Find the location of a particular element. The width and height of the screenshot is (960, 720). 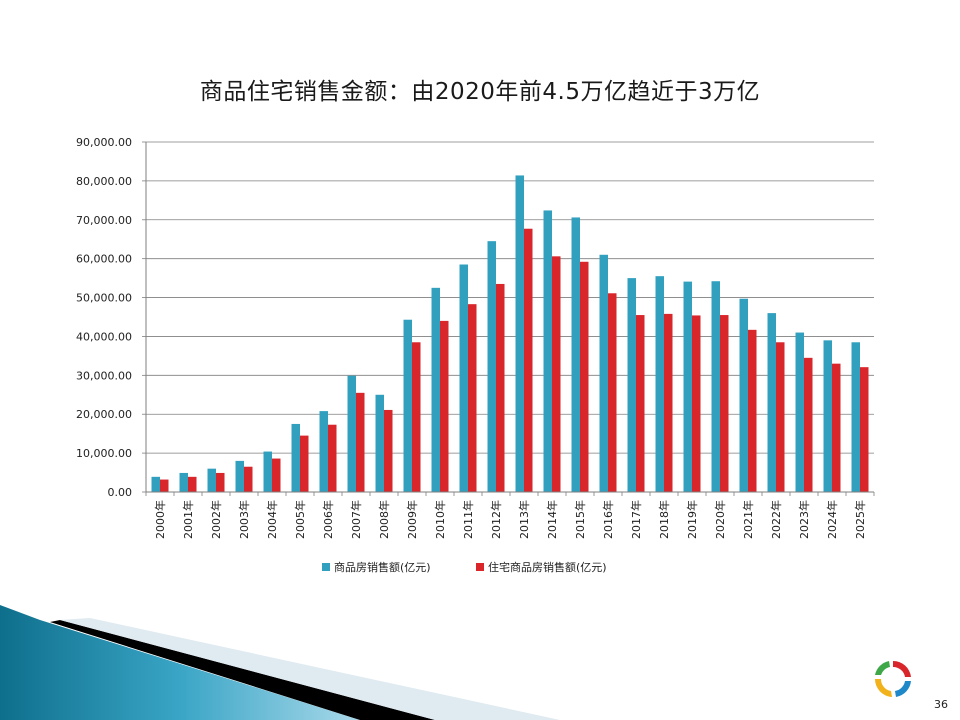

y-tick-label: 30,000.00 is located at coordinates (104, 375).